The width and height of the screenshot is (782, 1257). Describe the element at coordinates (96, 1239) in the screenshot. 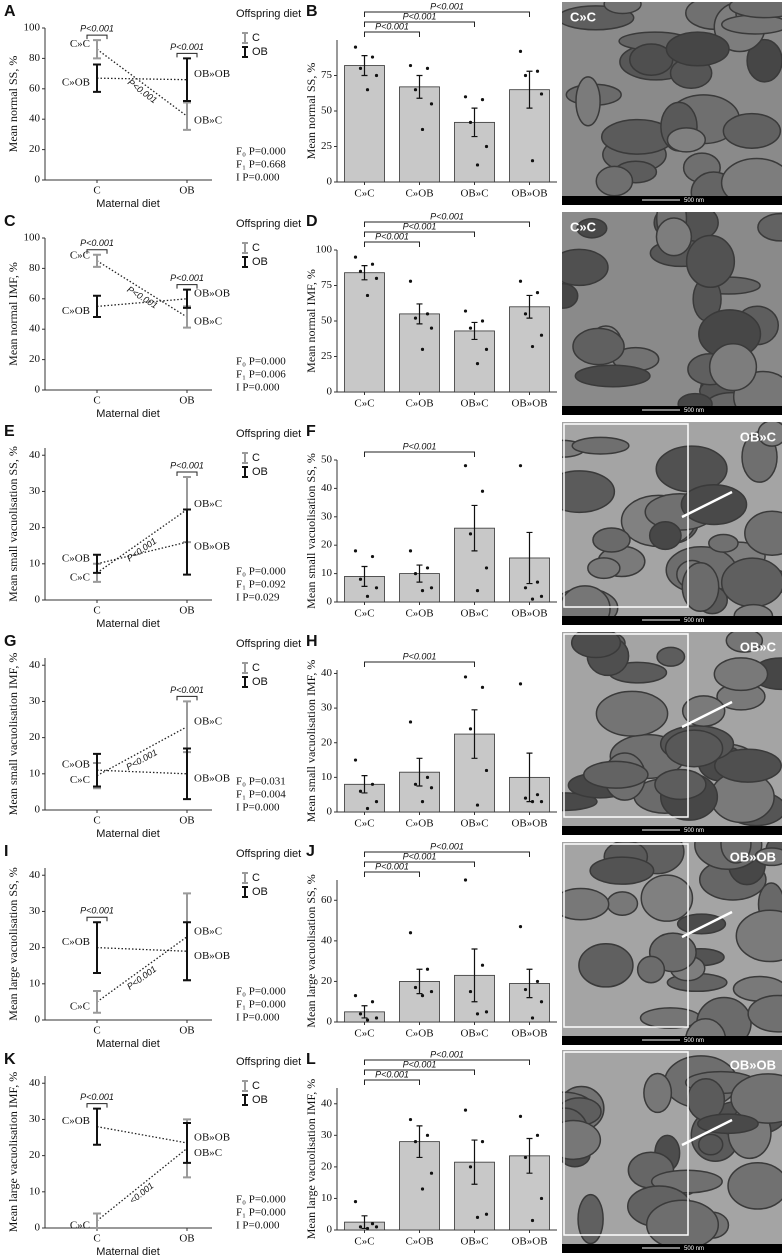

I see `x-tick-label: C` at that location.